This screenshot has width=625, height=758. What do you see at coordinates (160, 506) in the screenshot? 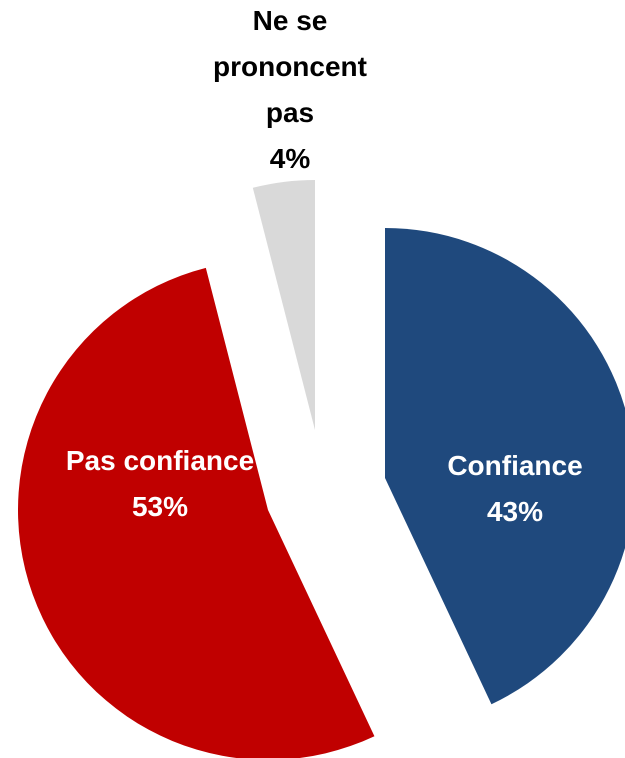
I see `value-label: 53%` at bounding box center [160, 506].